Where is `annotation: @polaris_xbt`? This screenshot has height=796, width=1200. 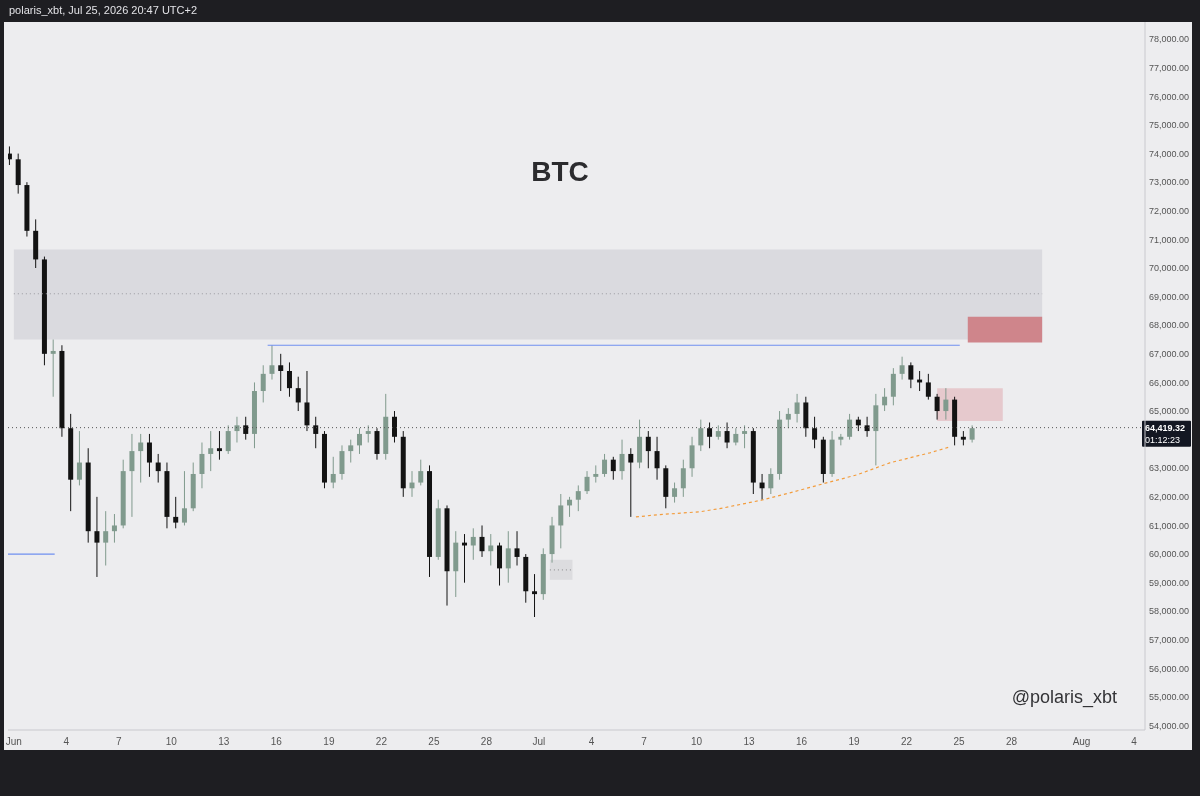 annotation: @polaris_xbt is located at coordinates (1064, 697).